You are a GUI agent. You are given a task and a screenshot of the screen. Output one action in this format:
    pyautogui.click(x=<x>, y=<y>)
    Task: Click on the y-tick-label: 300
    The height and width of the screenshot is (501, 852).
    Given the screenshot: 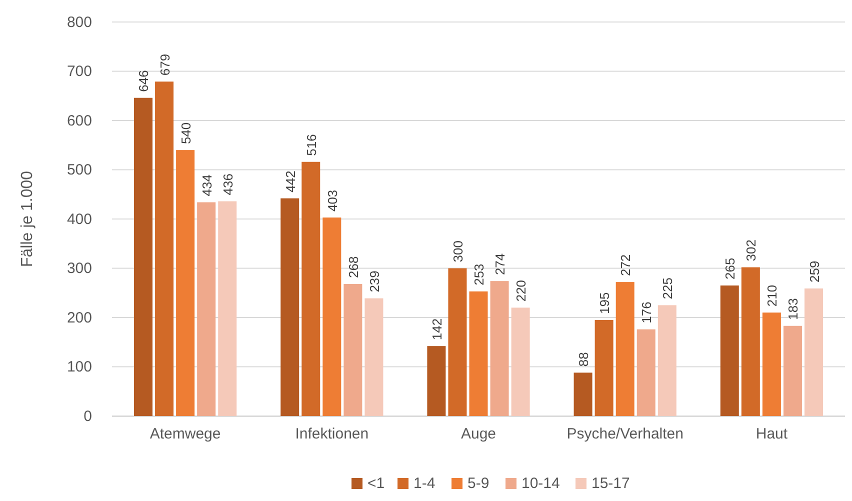 What is the action you would take?
    pyautogui.click(x=79, y=269)
    